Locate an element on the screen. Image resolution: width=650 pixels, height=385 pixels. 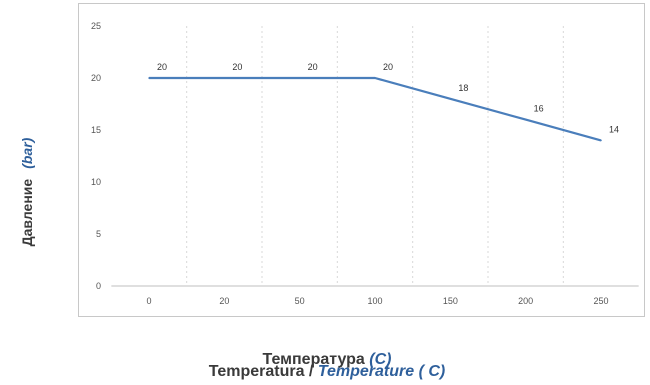
x-tick-label: 250 is located at coordinates (600, 301).